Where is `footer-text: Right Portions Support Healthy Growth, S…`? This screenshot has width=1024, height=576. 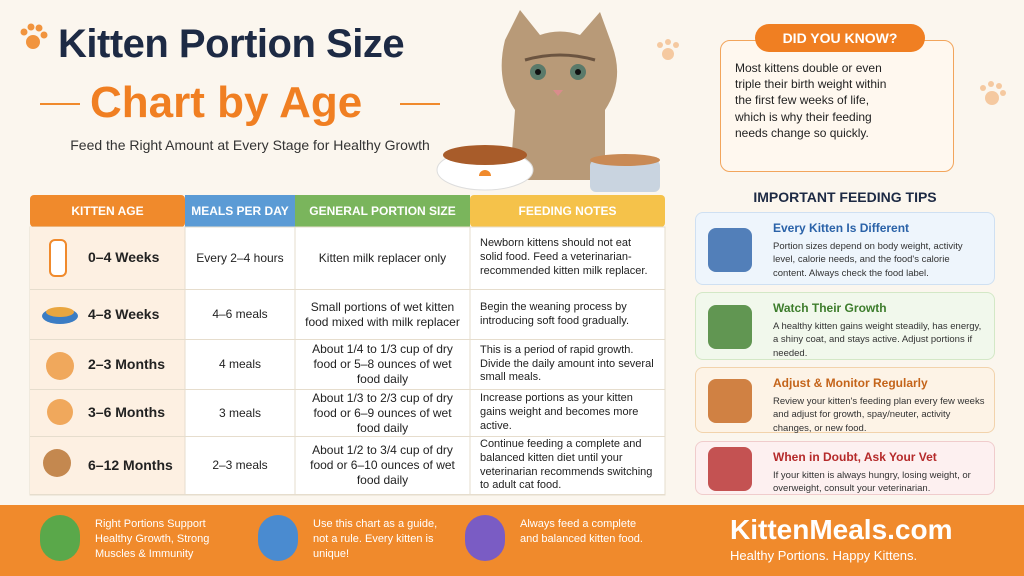 footer-text: Right Portions Support Healthy Growth, S… is located at coordinates (152, 539).